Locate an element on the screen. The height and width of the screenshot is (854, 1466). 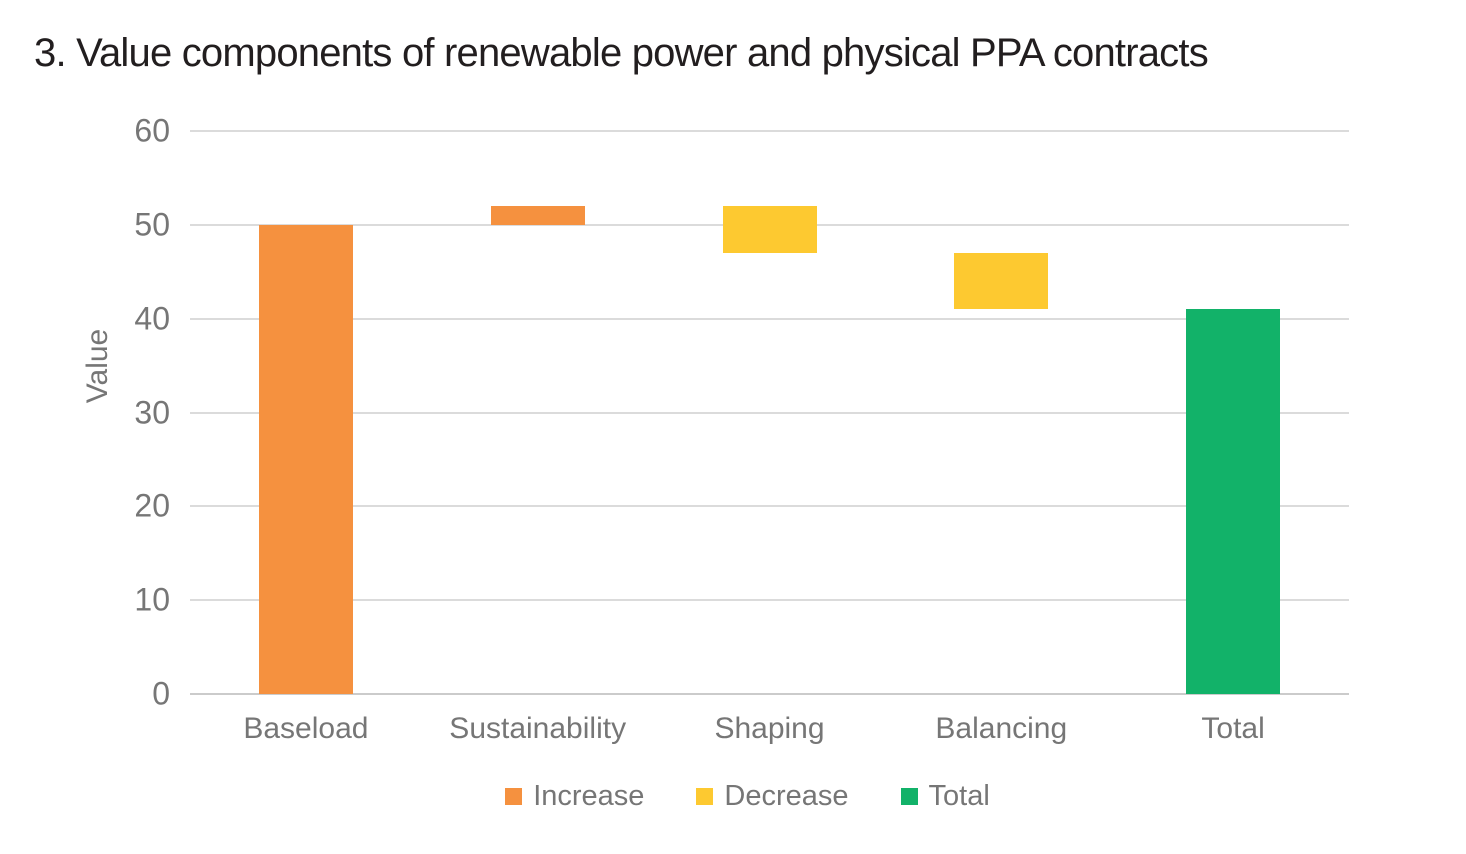
x-label-sustainability: Sustainability is located at coordinates (538, 728).